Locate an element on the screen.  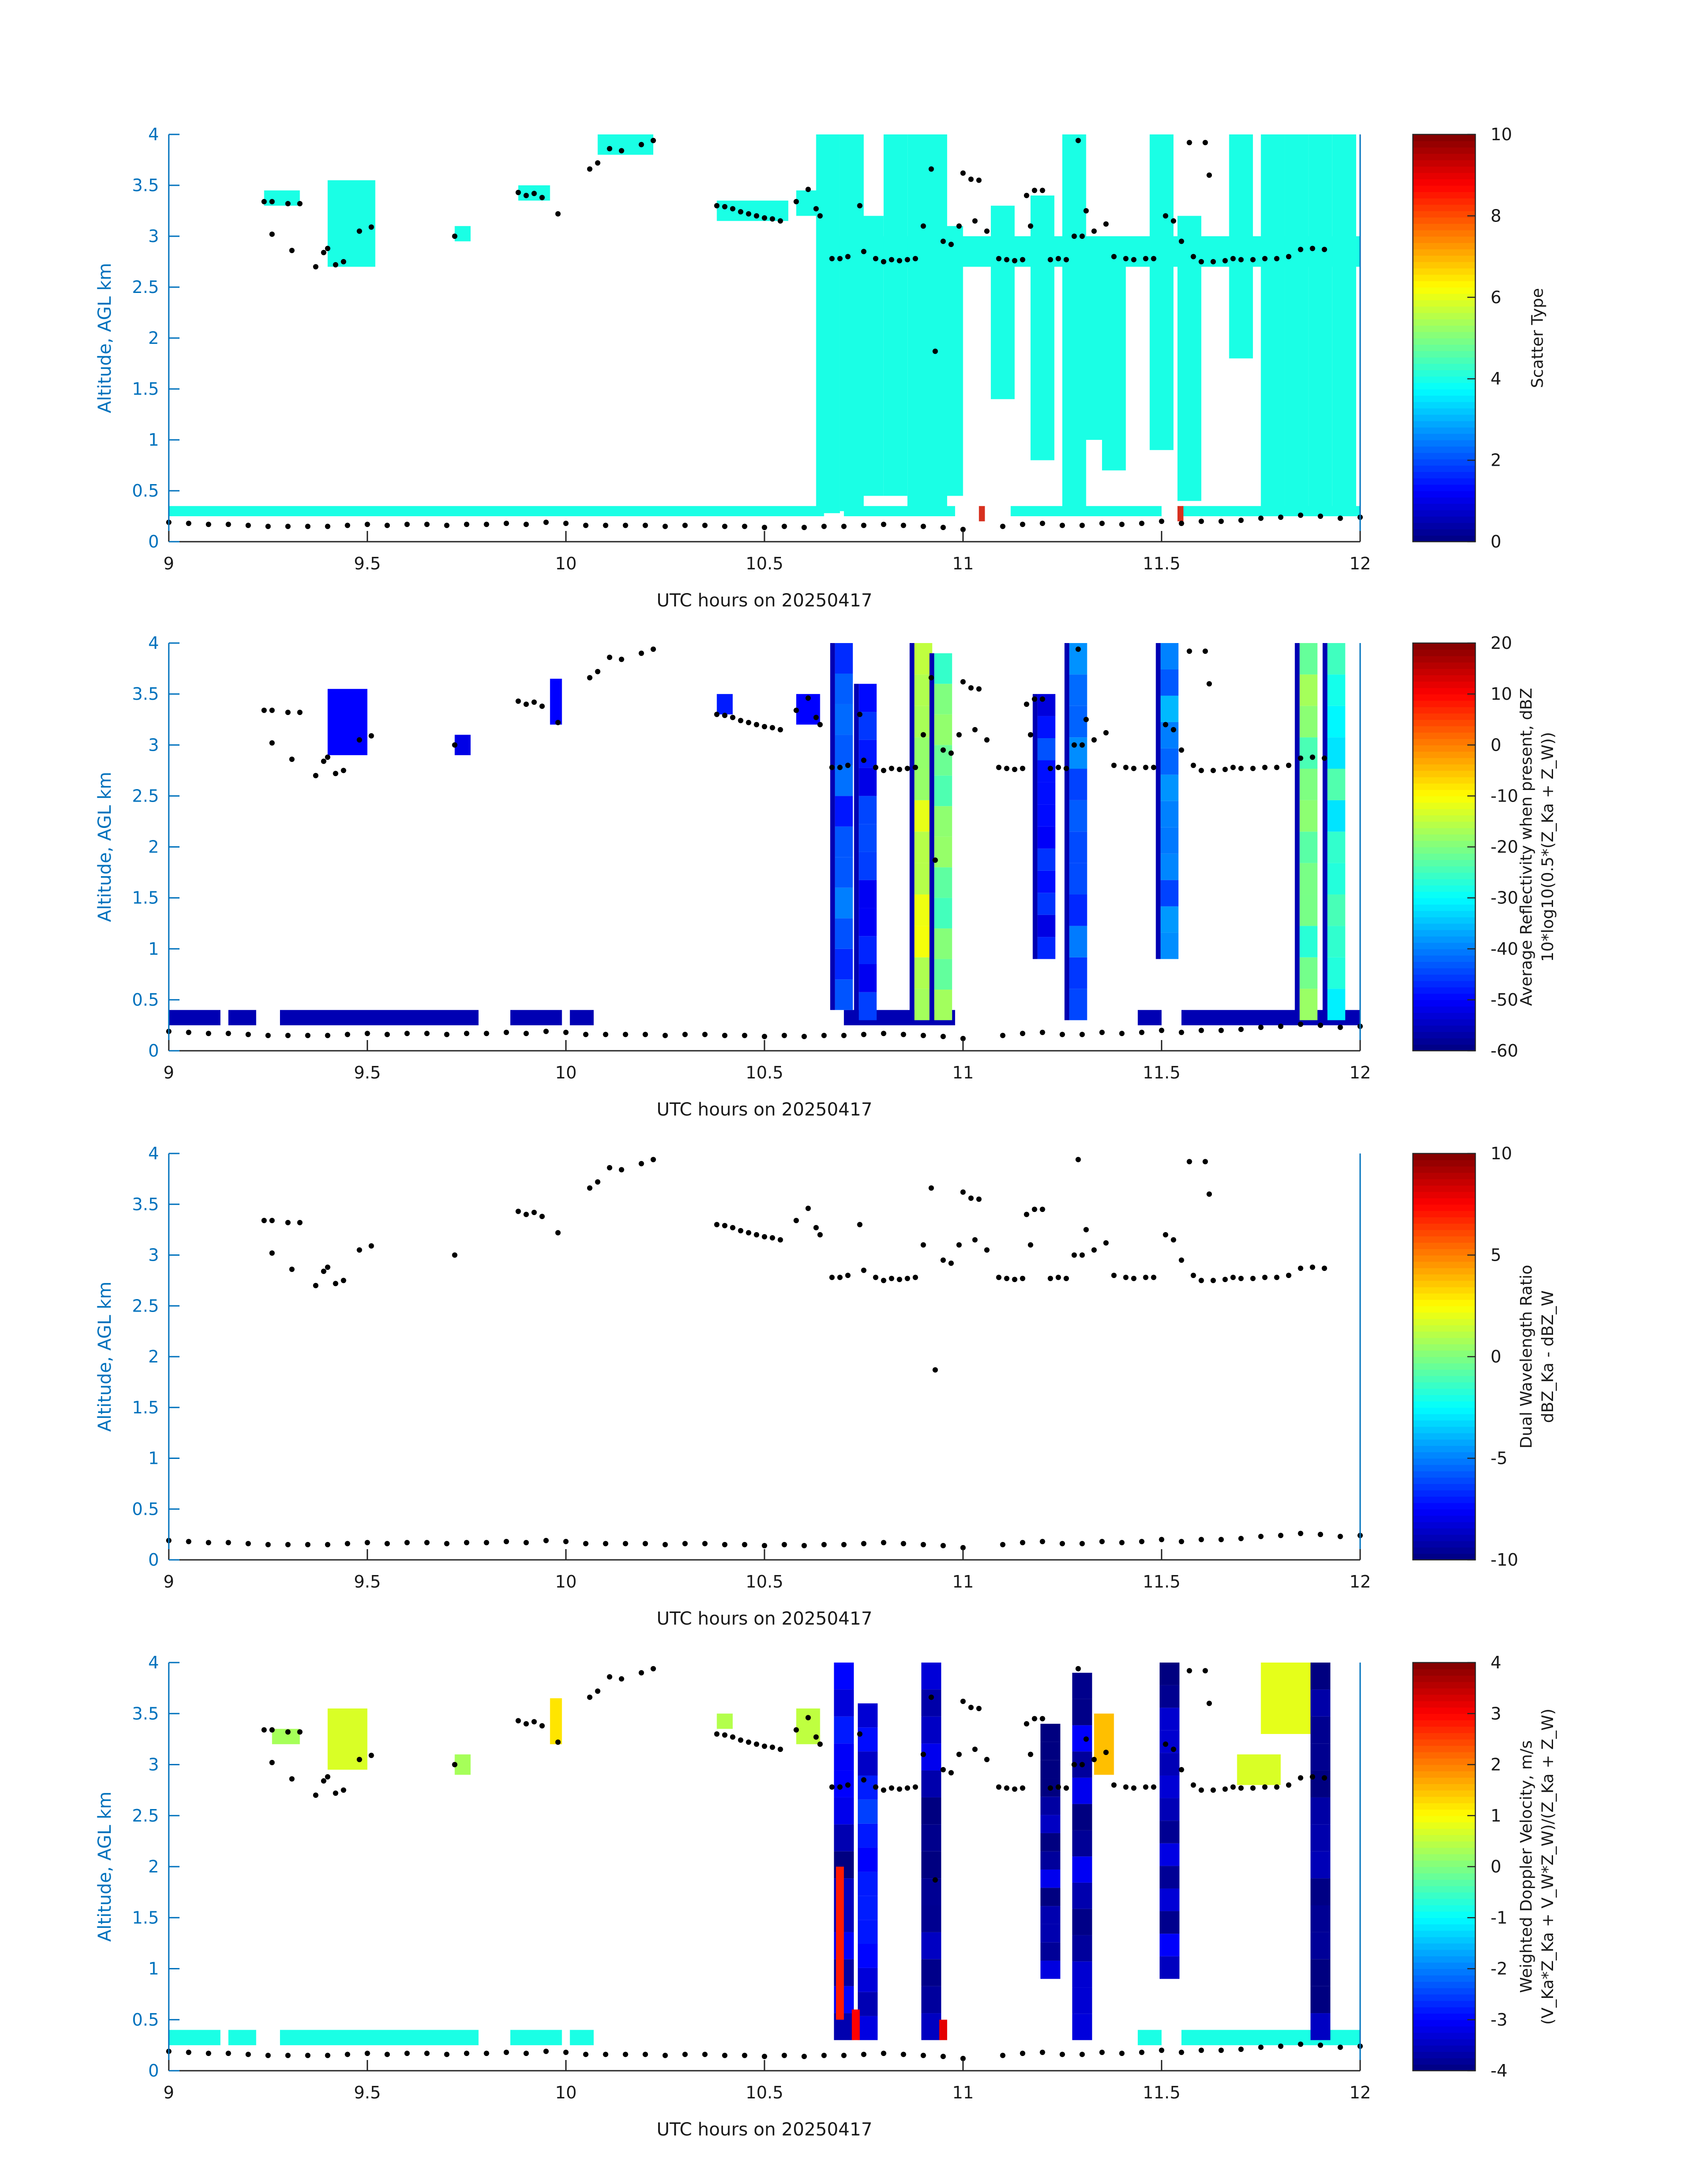
y-tick-label: 3.5 is located at coordinates (145, 1713).